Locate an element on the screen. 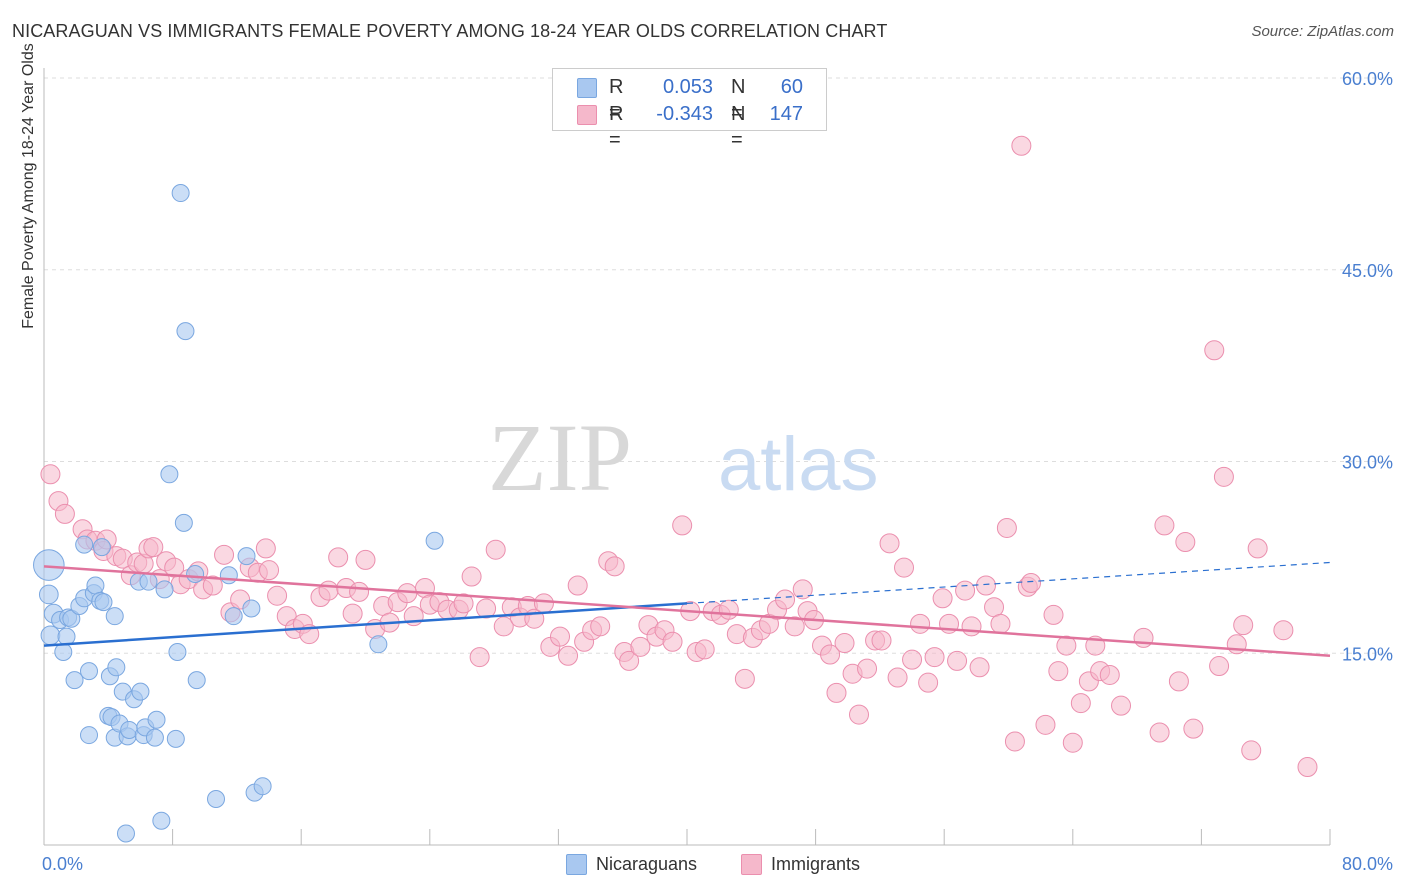  trend-lines is located at coordinates (687, 609).